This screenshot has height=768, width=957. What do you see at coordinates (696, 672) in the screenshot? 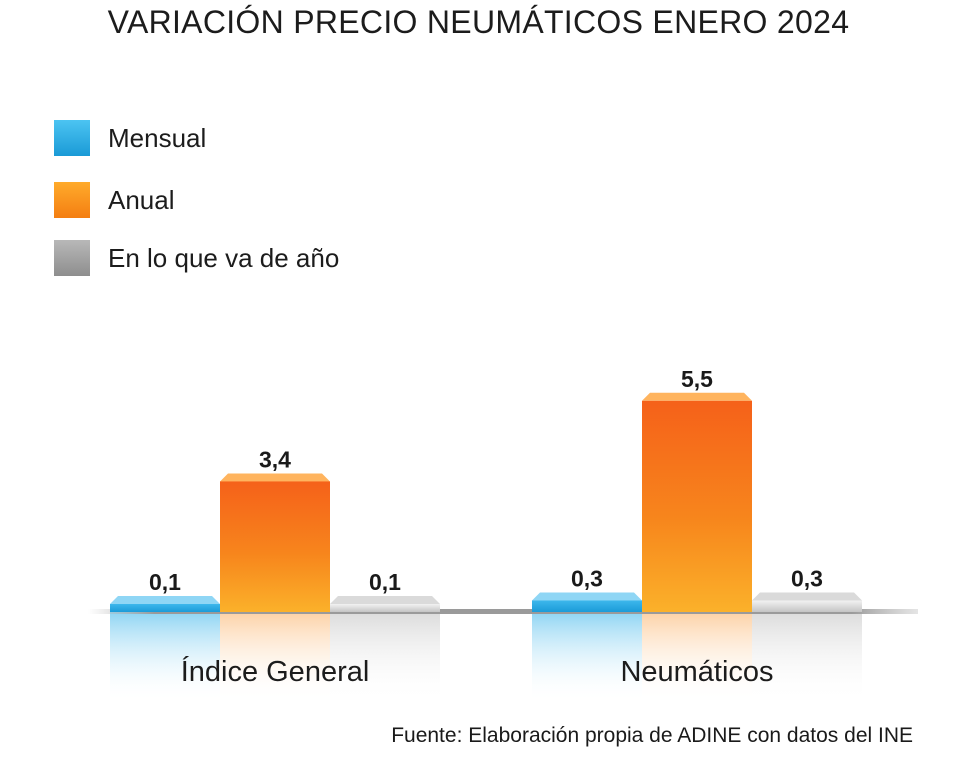
I see `category-label-neumaticos: Neumáticos` at bounding box center [696, 672].